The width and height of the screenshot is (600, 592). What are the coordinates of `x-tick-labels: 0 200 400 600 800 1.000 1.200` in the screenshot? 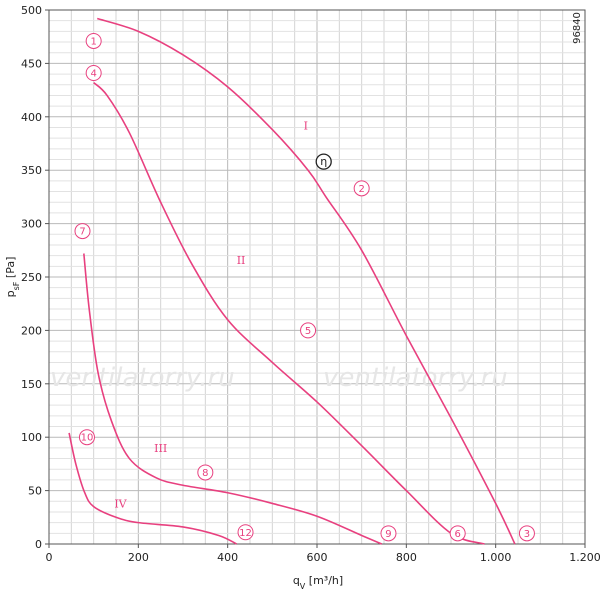 It's located at (323, 554).